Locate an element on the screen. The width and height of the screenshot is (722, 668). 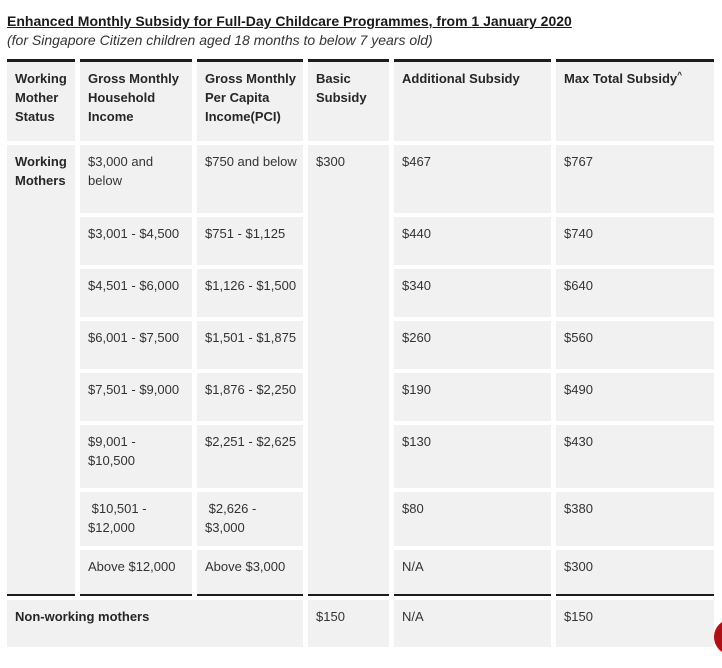
cell-pci: Above $3,000 is located at coordinates (250, 572).